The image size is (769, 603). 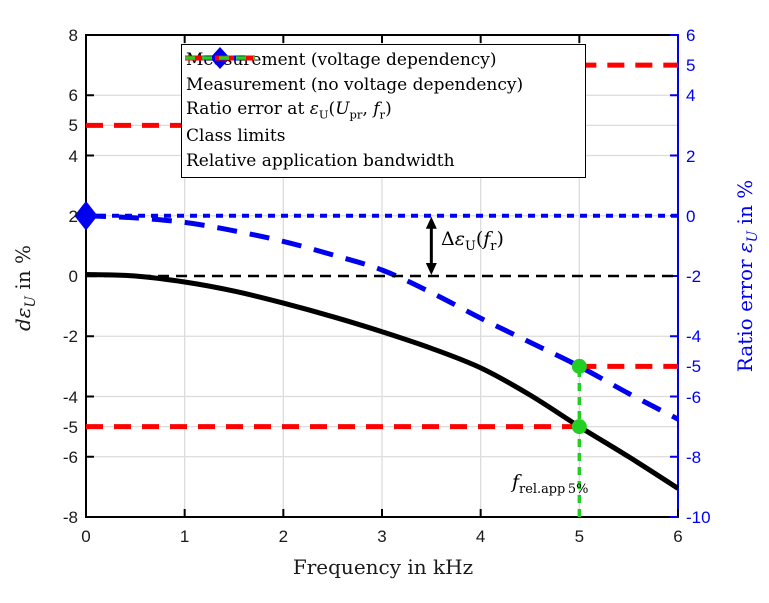 What do you see at coordinates (236, 135) in the screenshot?
I see `legend-label: Class limits` at bounding box center [236, 135].